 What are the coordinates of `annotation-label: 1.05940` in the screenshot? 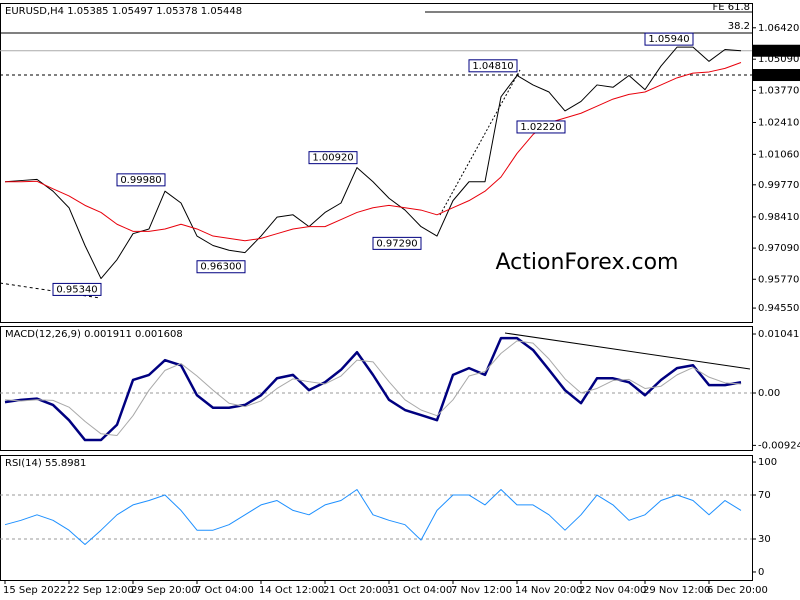 It's located at (668, 39).